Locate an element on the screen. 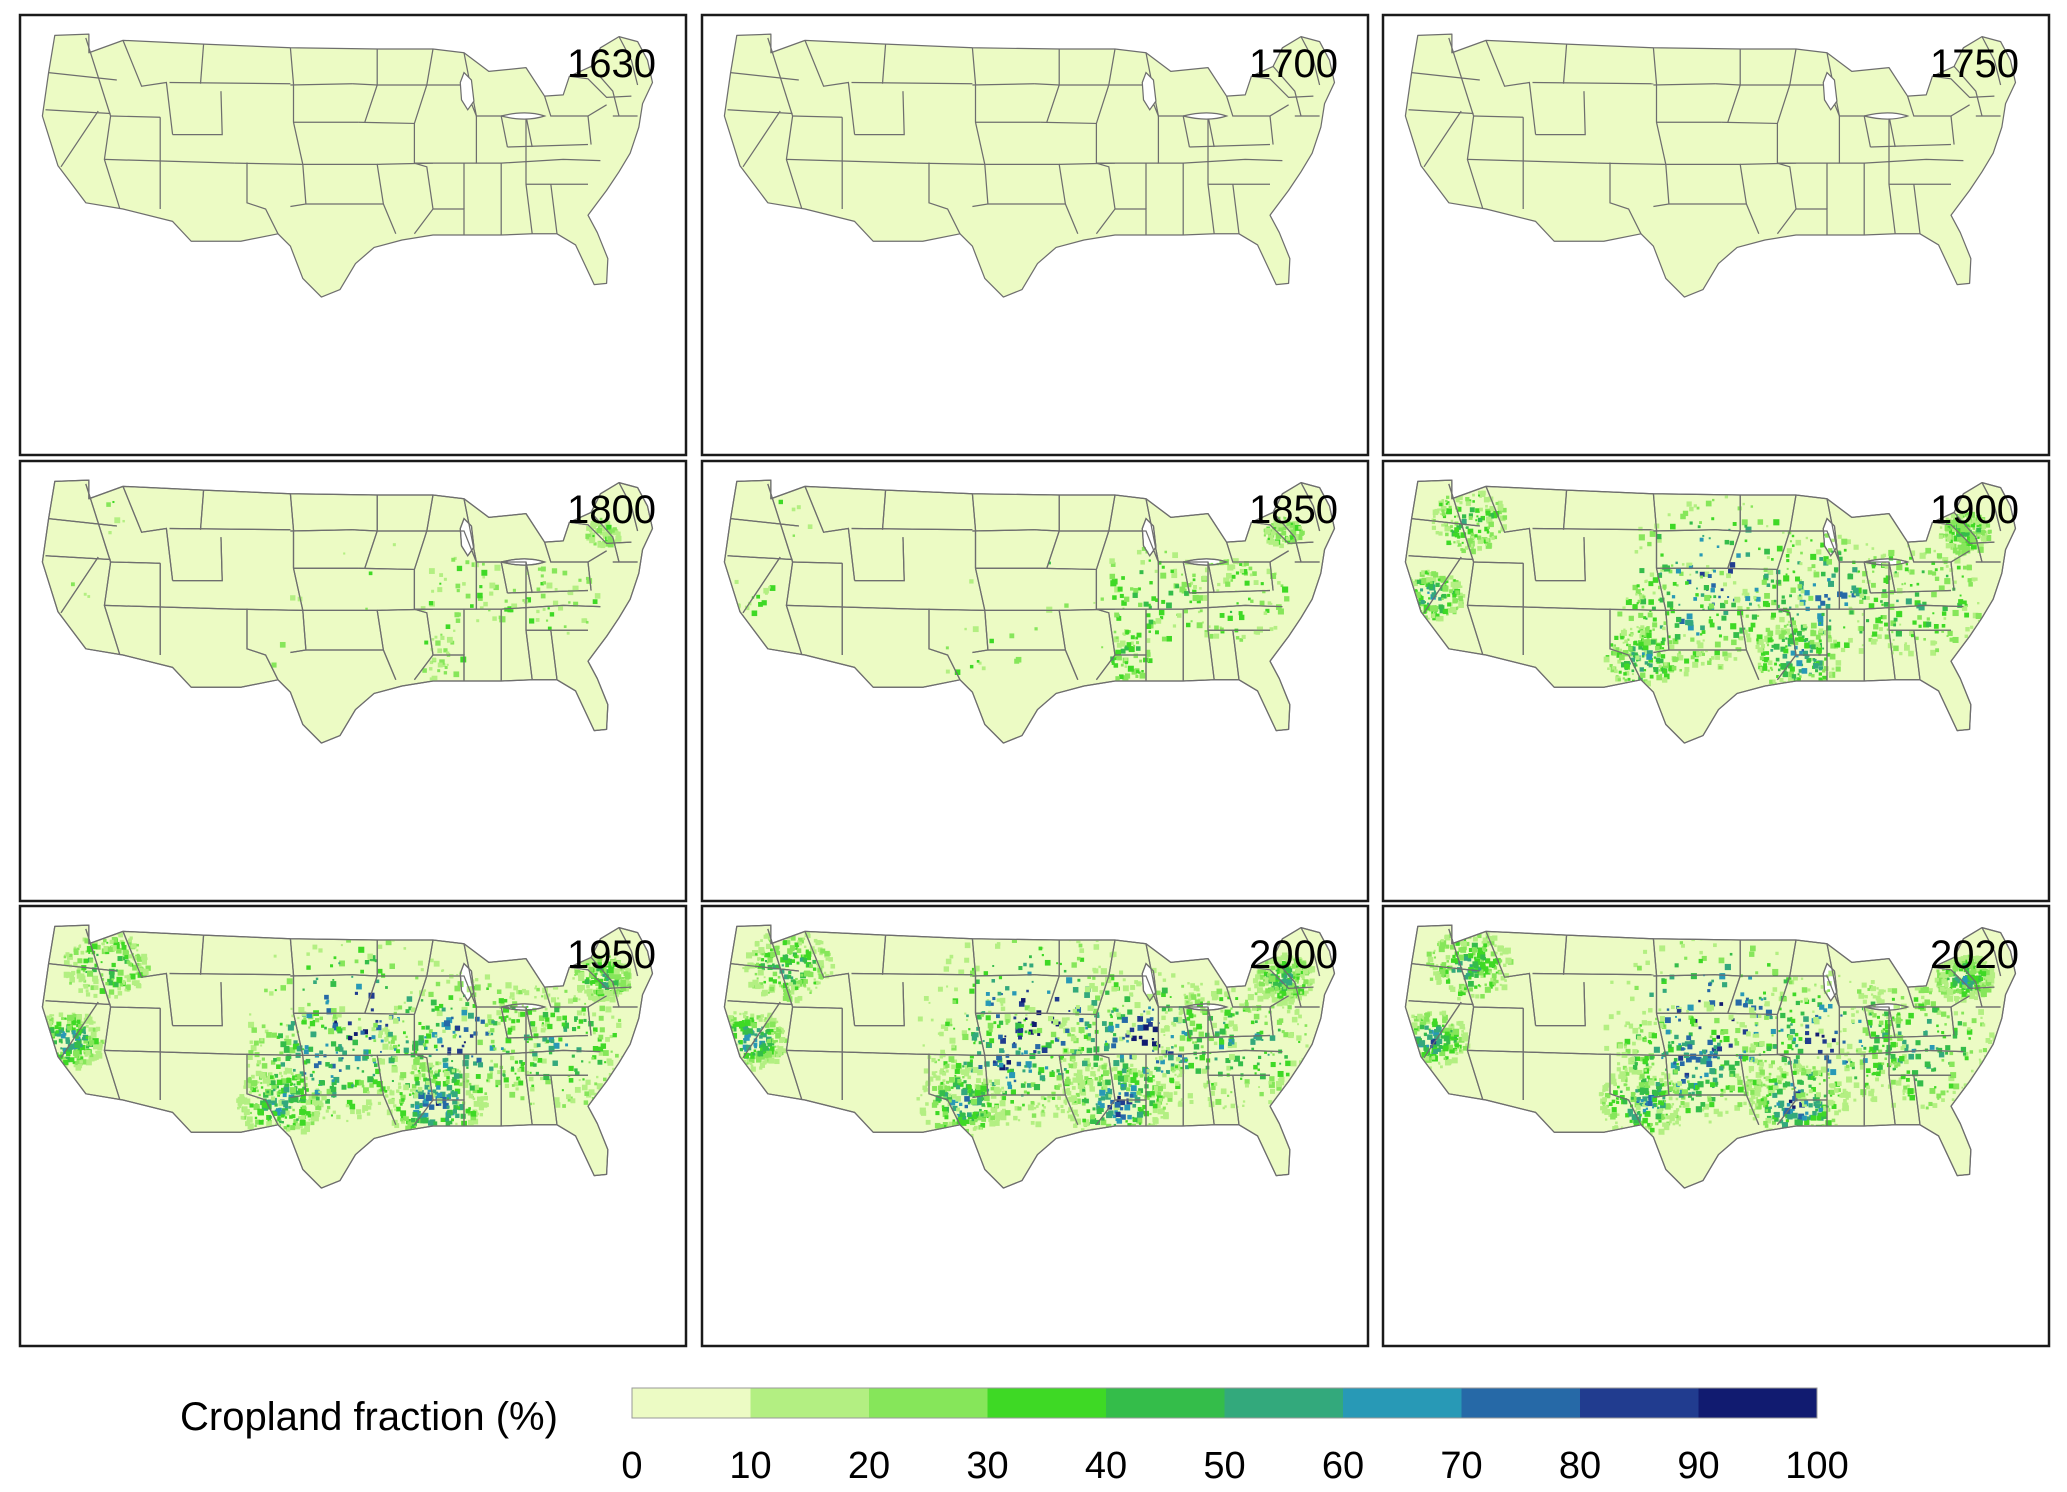 The width and height of the screenshot is (2067, 1492). legend-outline is located at coordinates (1224, 1403).